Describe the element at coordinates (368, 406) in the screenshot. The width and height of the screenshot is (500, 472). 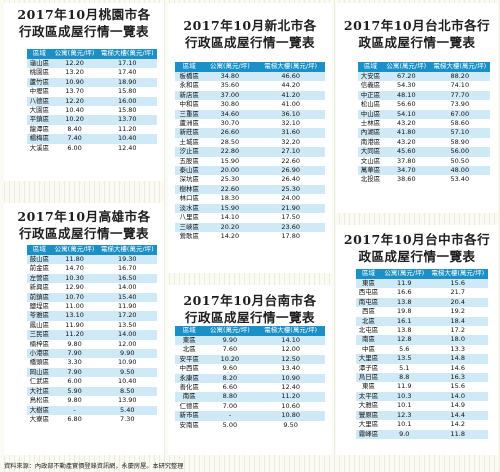
I see `district-cell: 大雅區` at that location.